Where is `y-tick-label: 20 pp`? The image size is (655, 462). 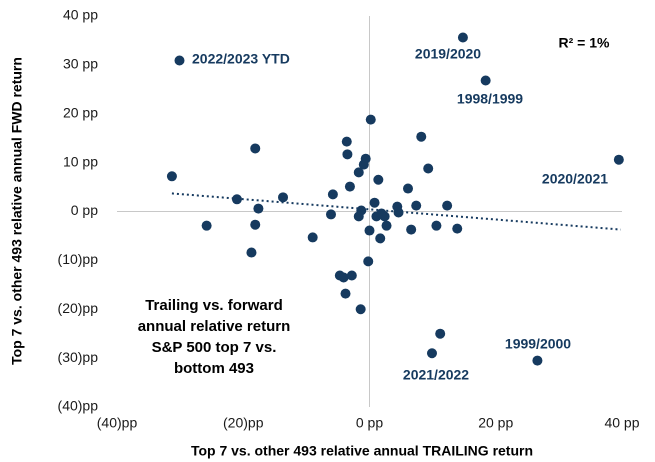 y-tick-label: 20 pp is located at coordinates (80, 112).